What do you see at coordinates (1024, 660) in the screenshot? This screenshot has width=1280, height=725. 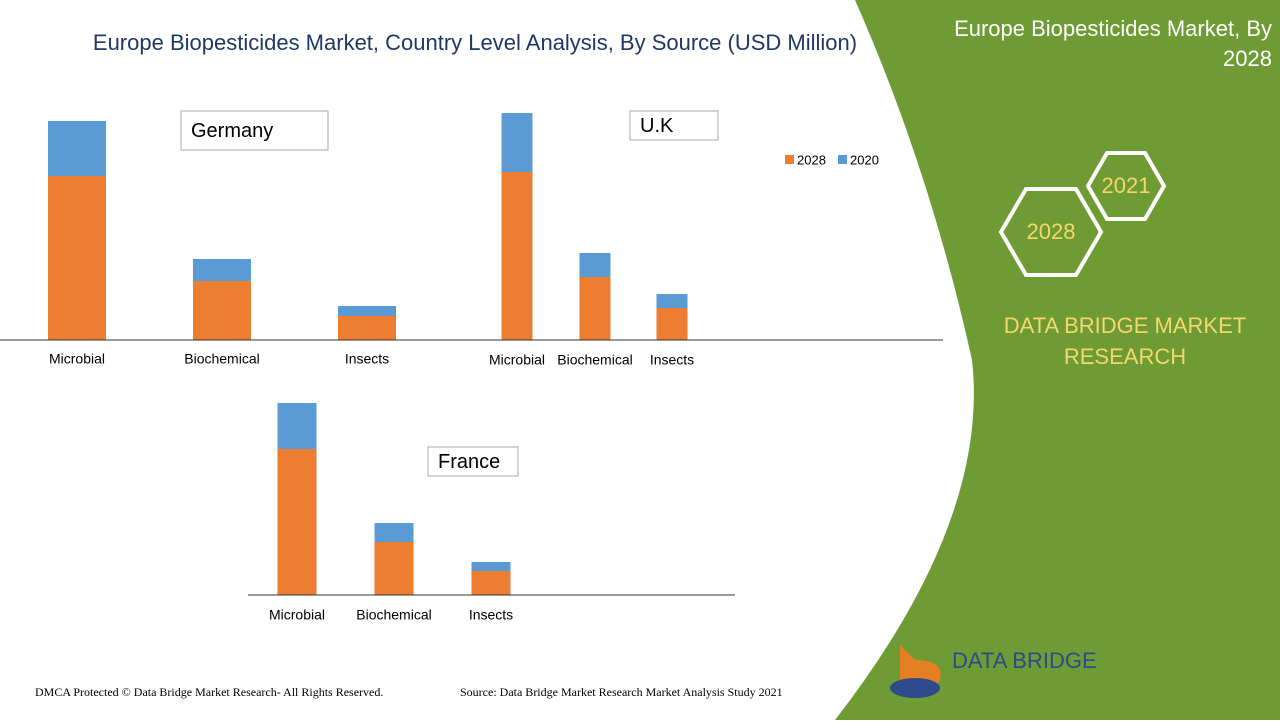 I see `logo-text: DATA BRIDGE` at bounding box center [1024, 660].